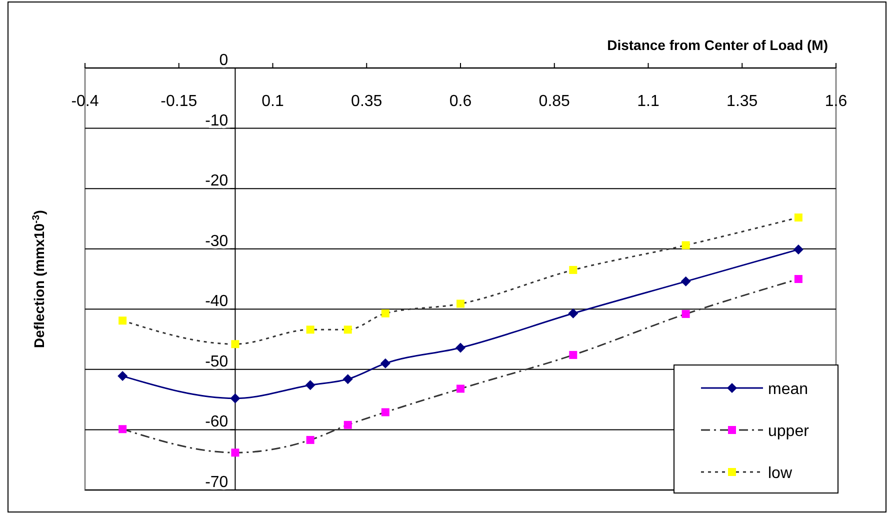 This screenshot has width=890, height=516. I want to click on y-tick-label: -20, so click(216, 181).